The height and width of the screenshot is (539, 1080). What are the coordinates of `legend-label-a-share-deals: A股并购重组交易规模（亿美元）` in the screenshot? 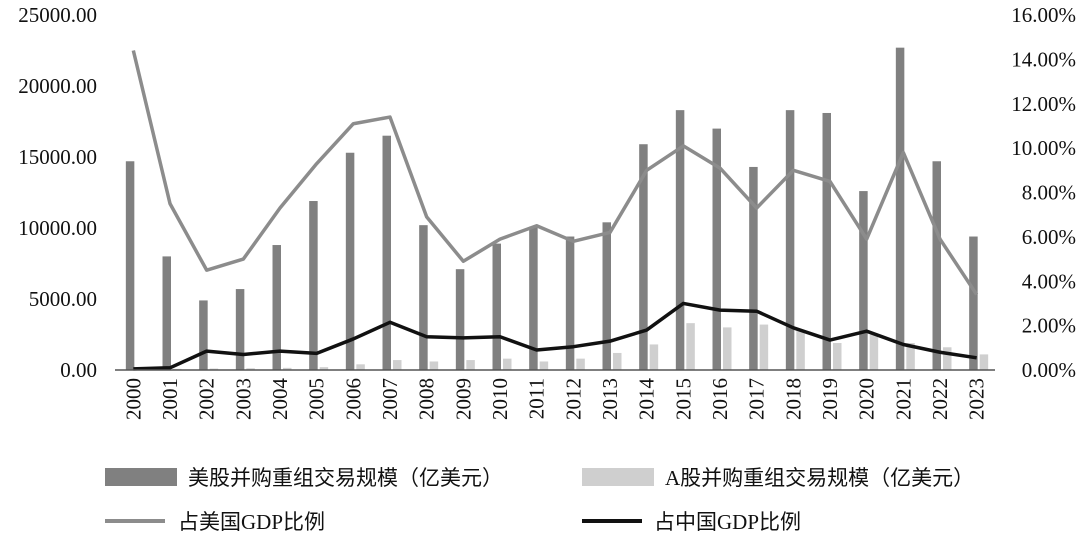 It's located at (819, 478).